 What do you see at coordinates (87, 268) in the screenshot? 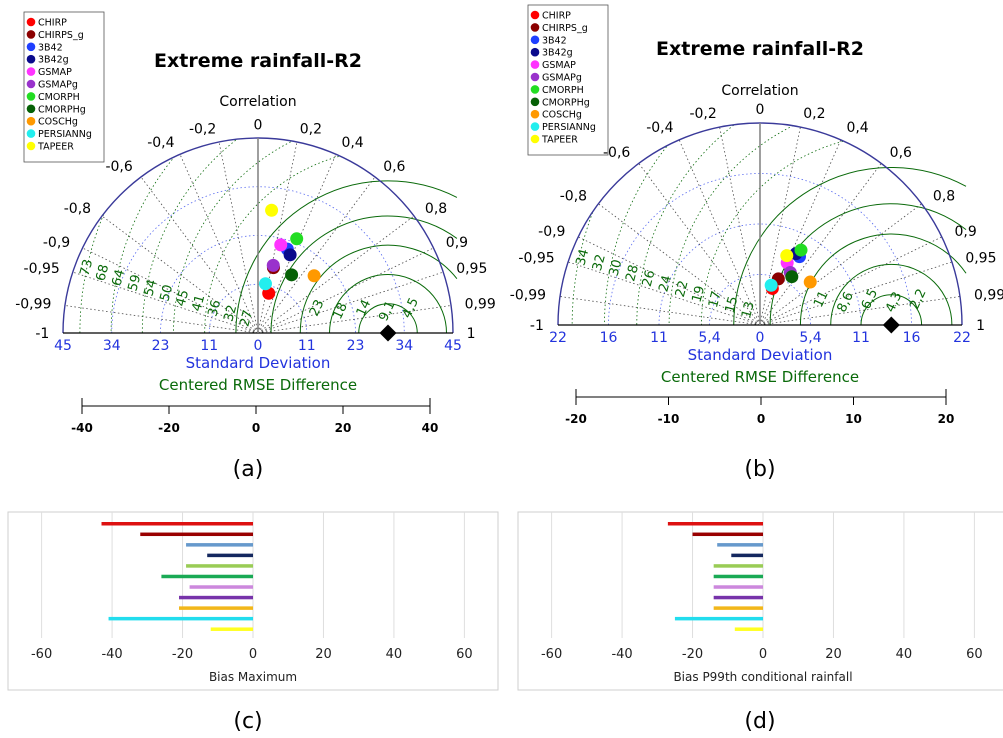
I see `rmse-label: 73` at bounding box center [87, 268].